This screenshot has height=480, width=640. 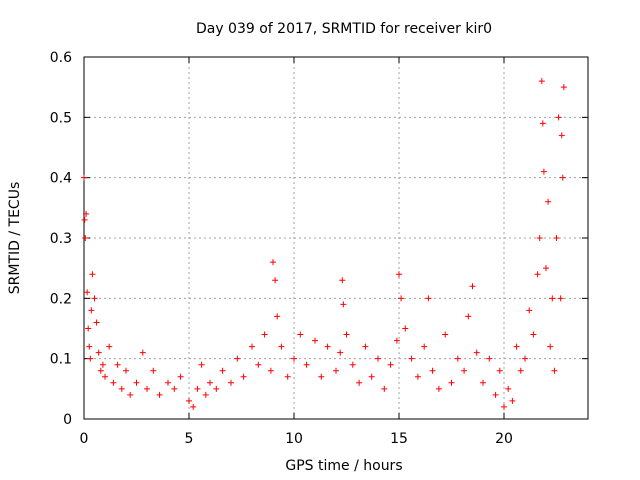 I want to click on y-tick-label: 0.5, so click(x=61, y=118).